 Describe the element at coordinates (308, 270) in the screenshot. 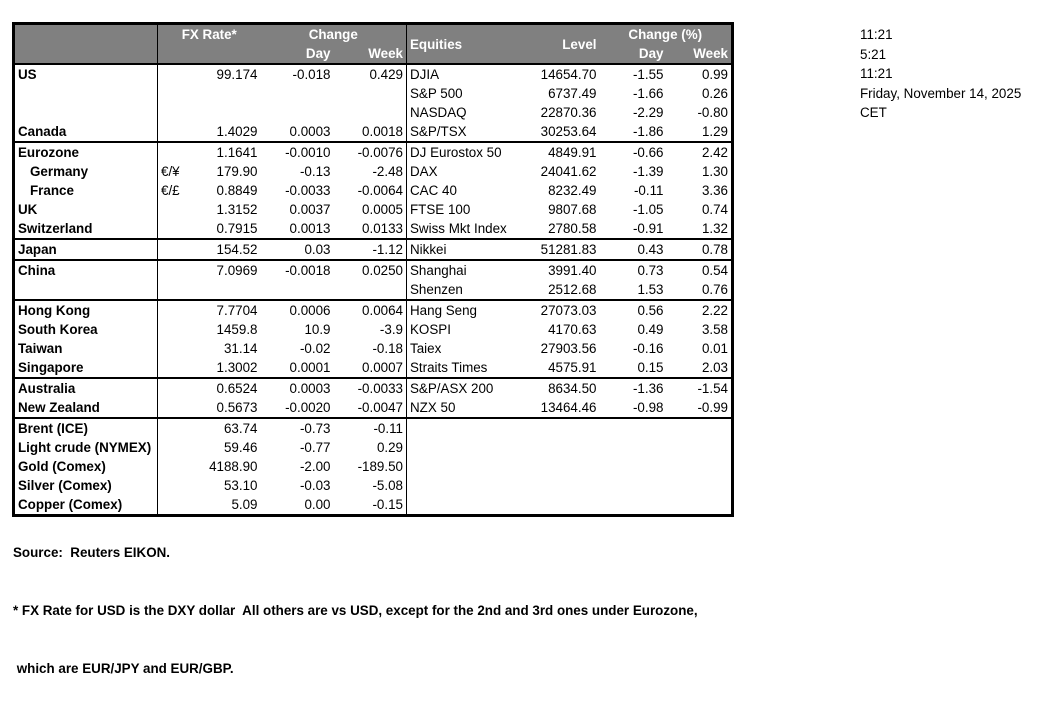

I see `fx-day-change-cell: -0.0018` at that location.